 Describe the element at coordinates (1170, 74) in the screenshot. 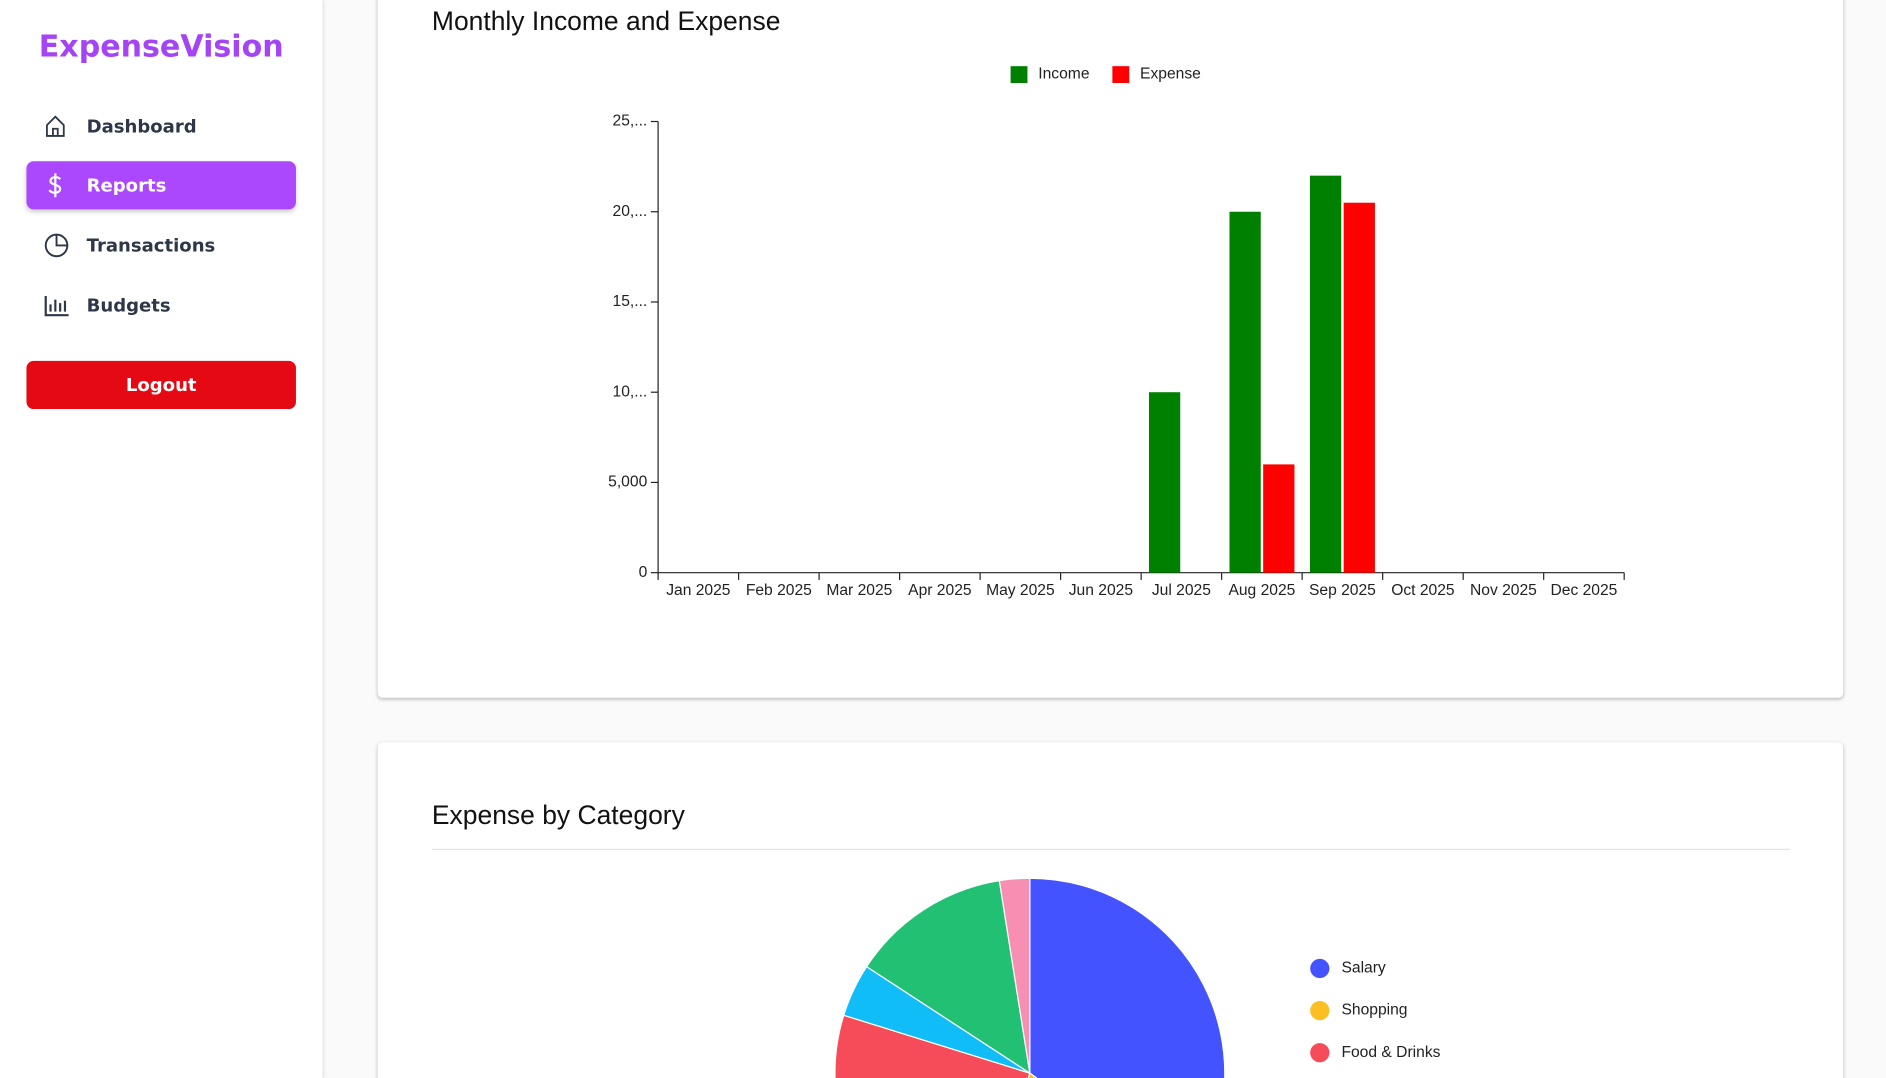

I see `legend-label: Expense` at that location.